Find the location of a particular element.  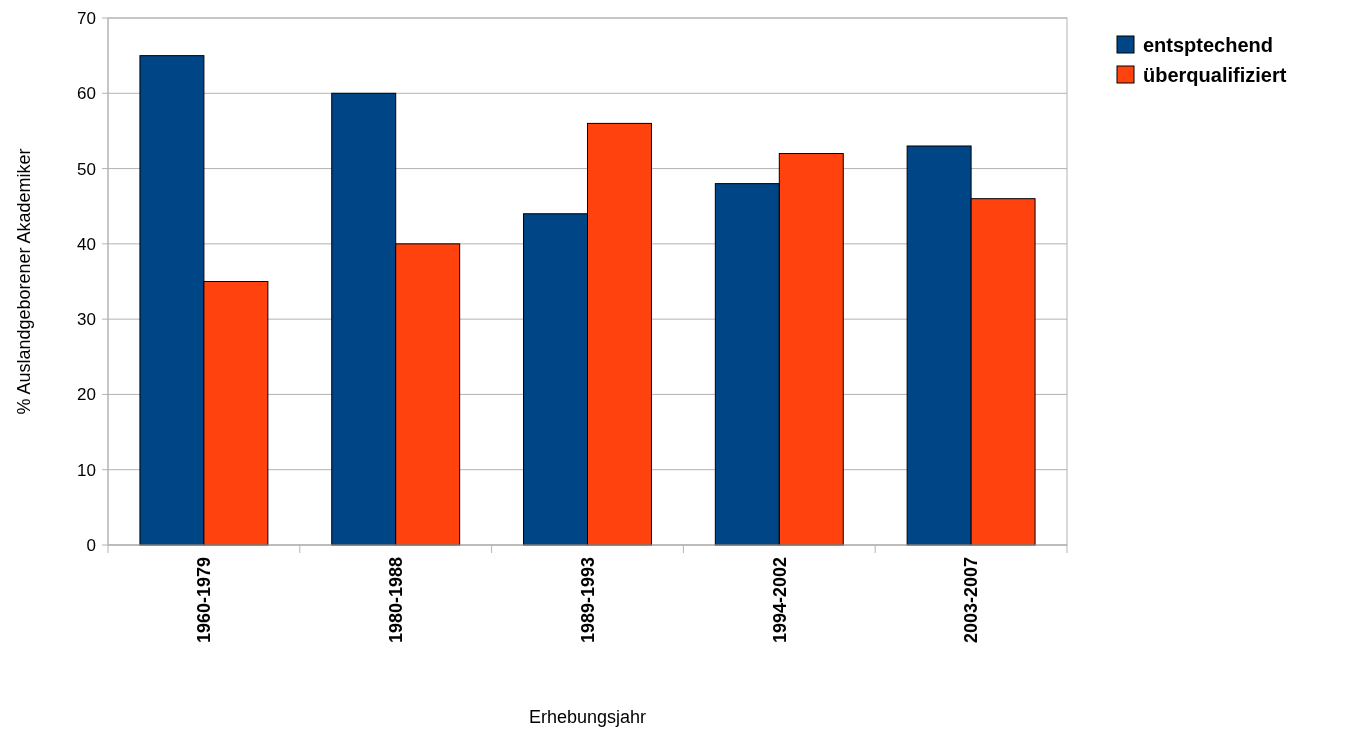

y-axis-title: % Auslandgeborener Akademiker is located at coordinates (24, 281).